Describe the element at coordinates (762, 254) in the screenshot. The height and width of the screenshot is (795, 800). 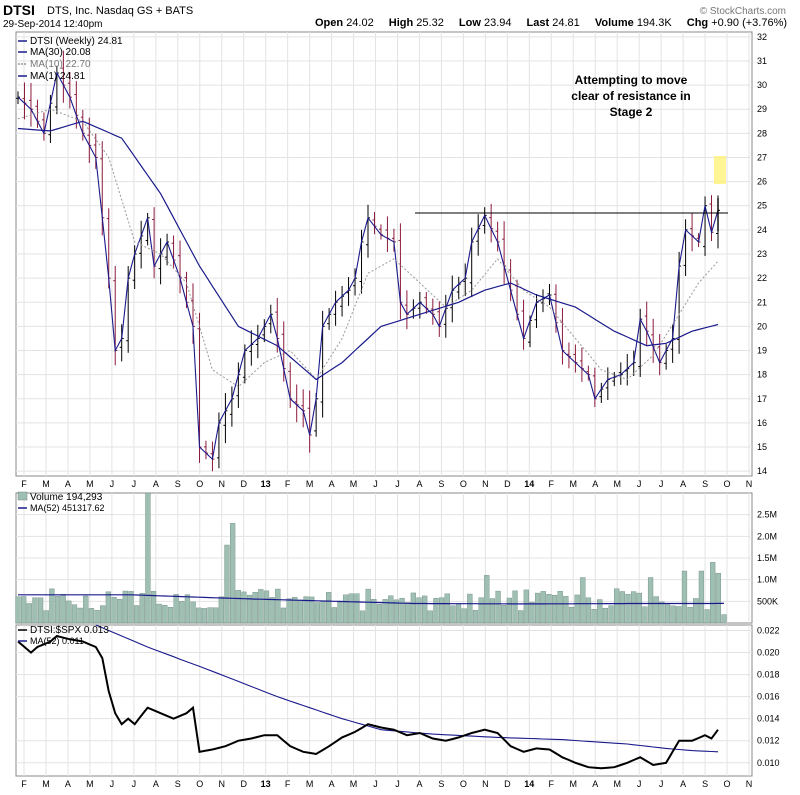
I see `y-tick-label: 23` at that location.